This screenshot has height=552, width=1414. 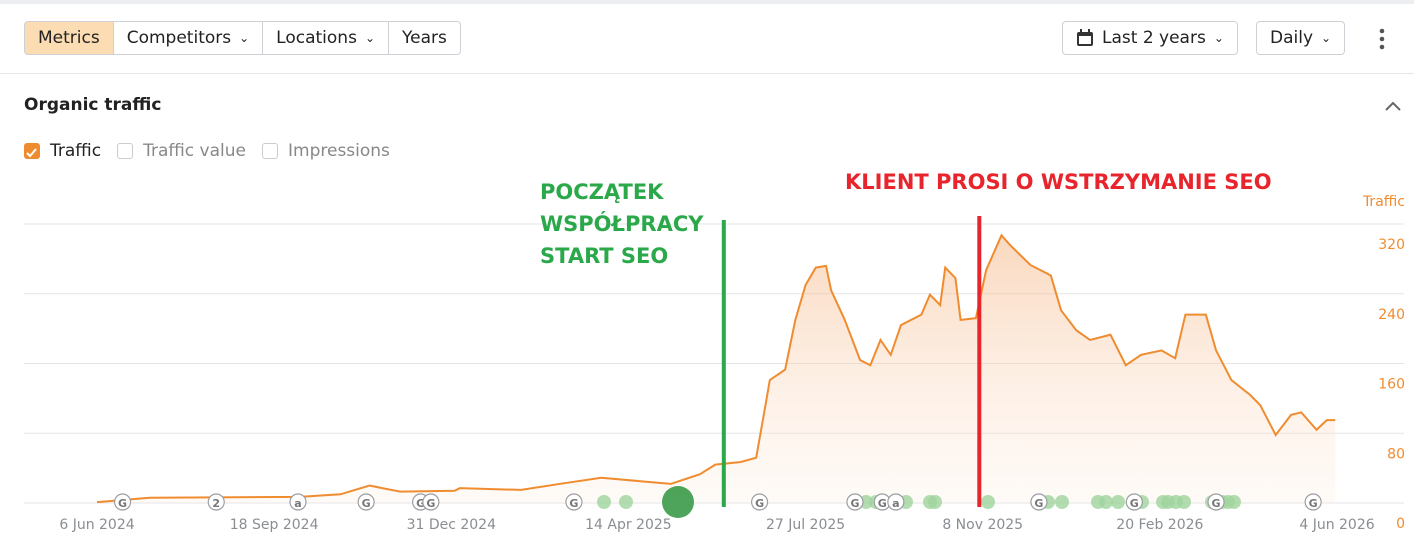 What do you see at coordinates (1382, 39) in the screenshot?
I see `more-menu` at bounding box center [1382, 39].